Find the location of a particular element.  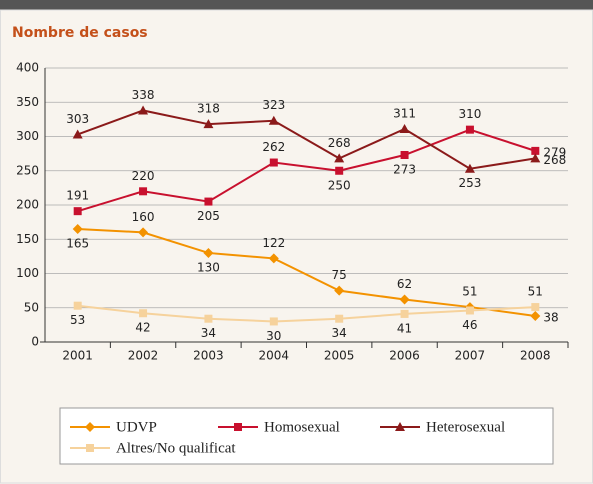

x-tick-label: 2002 is located at coordinates (143, 356).